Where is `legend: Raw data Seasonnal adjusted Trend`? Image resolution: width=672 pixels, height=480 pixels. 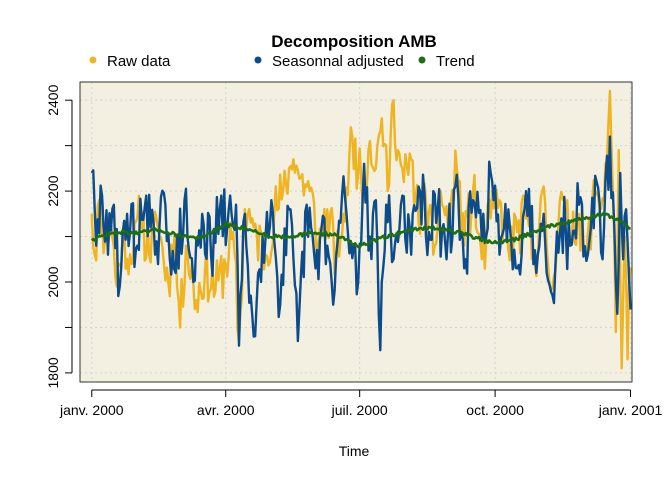
legend: Raw data Seasonnal adjusted Trend is located at coordinates (282, 61).